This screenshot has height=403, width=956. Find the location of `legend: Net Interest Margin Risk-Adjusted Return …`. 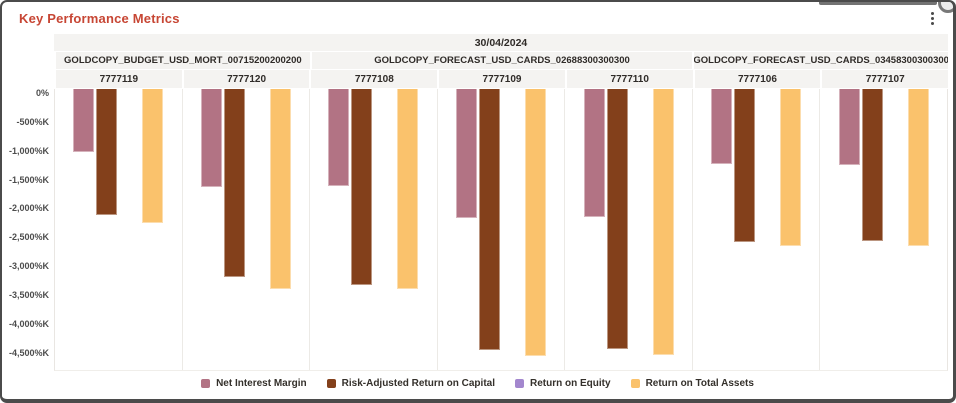

legend: Net Interest Margin Risk-Adjusted Return … is located at coordinates (477, 383).